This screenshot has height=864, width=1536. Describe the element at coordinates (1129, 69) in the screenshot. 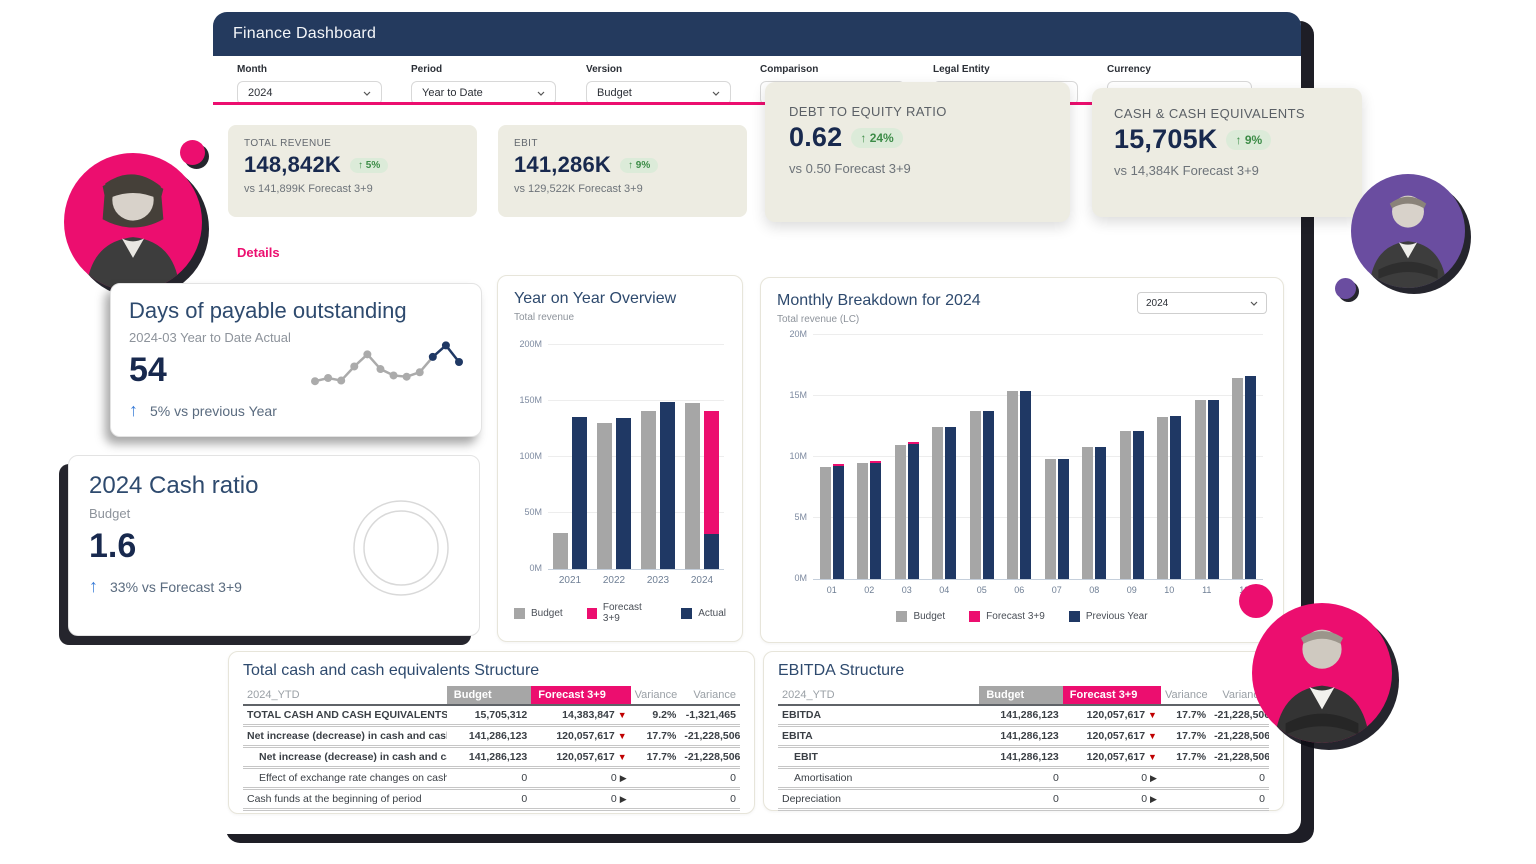

I see `filter-currency-label: Currency` at that location.